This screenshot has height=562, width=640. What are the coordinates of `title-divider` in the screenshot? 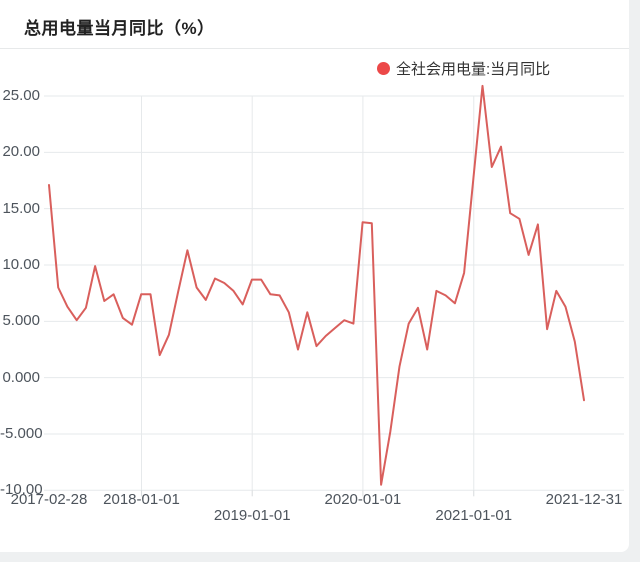 It's located at (314, 48).